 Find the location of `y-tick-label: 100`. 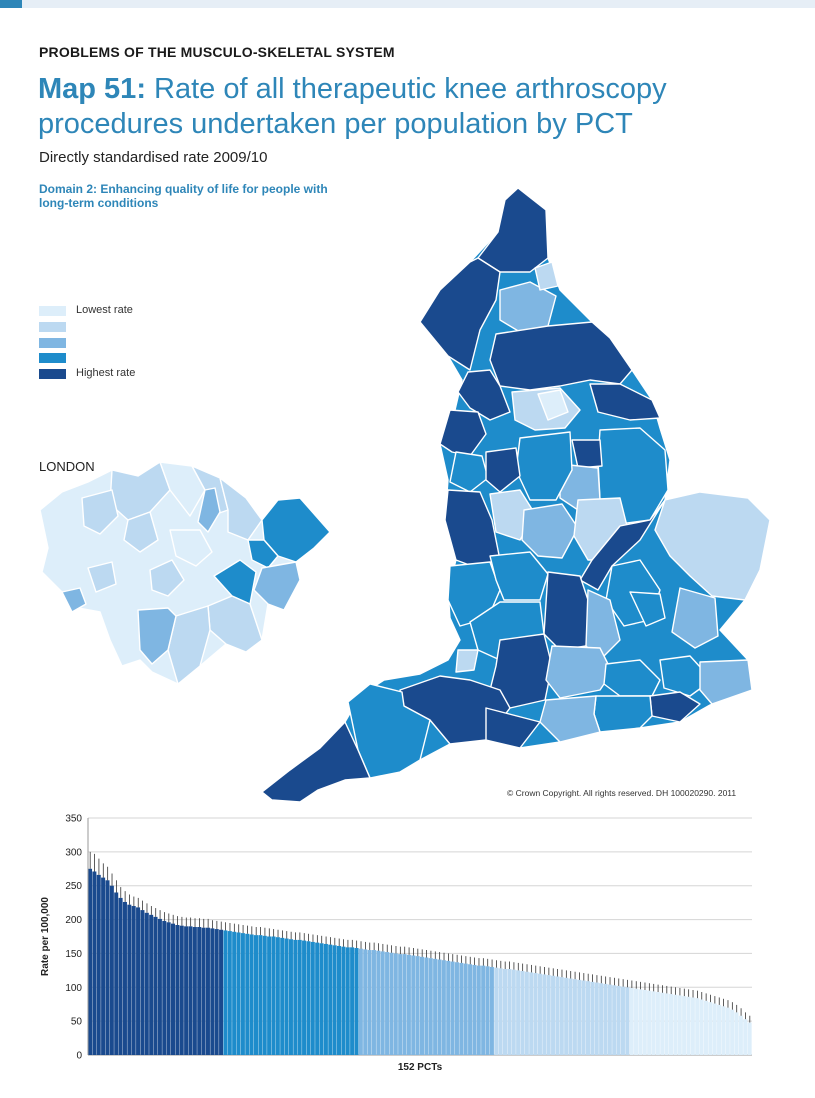

y-tick-label: 100 is located at coordinates (73, 988).